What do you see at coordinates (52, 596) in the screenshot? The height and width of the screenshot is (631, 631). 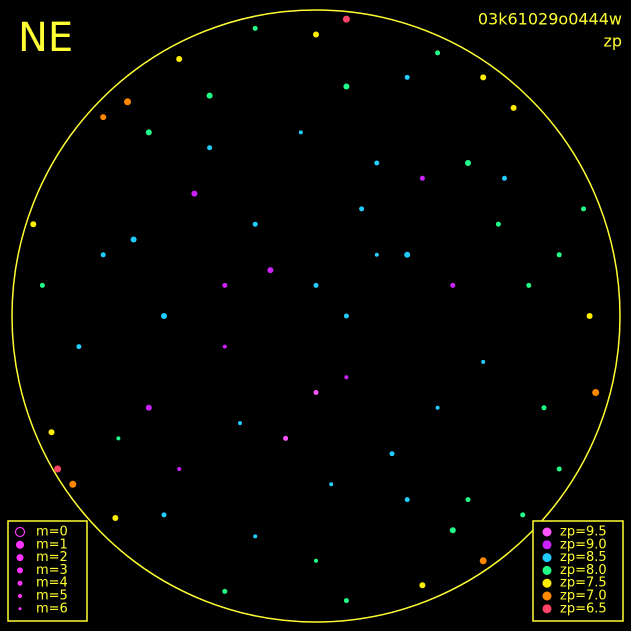 I see `size-legend-label: m=5` at bounding box center [52, 596].